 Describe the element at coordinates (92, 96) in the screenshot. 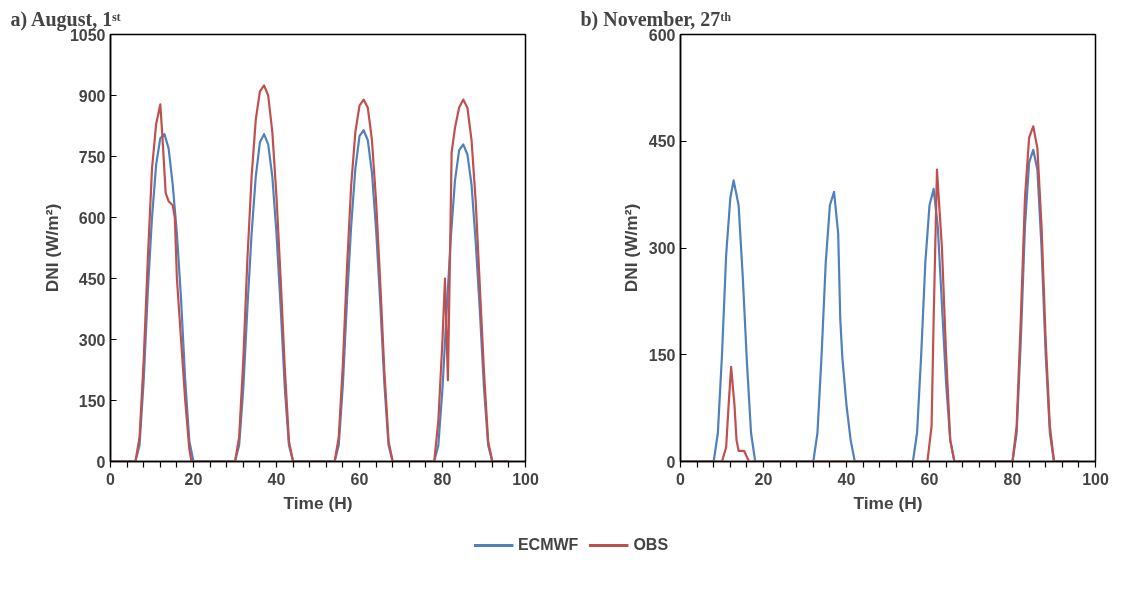

I see `y-tick-label: 900` at that location.